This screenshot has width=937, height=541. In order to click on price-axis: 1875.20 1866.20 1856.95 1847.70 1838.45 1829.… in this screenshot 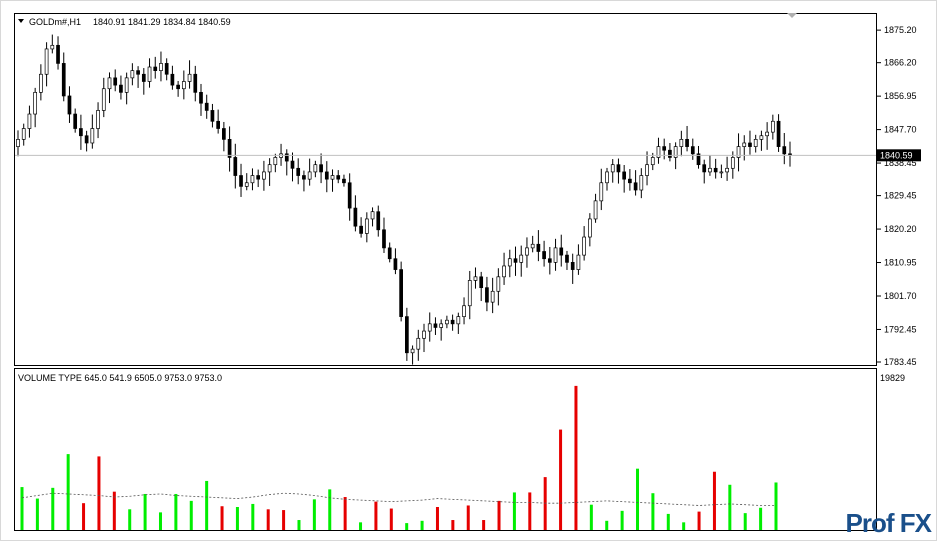, I will do `click(896, 196)`.